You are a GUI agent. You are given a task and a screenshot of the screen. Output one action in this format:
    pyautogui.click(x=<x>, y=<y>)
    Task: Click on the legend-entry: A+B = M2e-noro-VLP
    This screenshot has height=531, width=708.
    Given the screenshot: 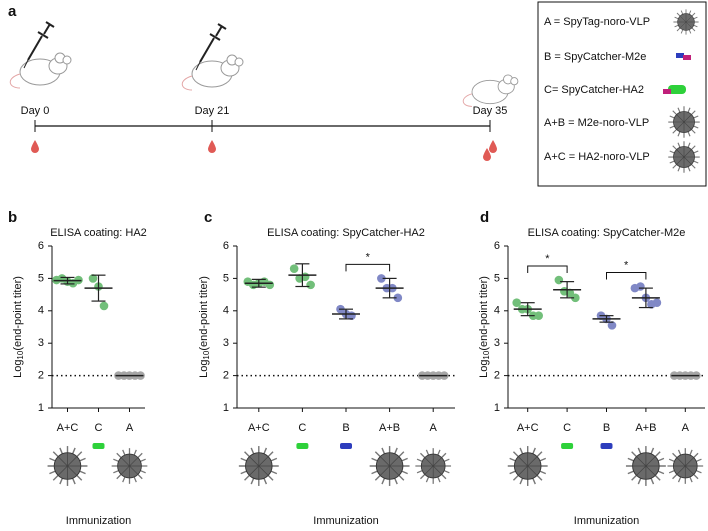 What is the action you would take?
    pyautogui.click(x=596, y=123)
    